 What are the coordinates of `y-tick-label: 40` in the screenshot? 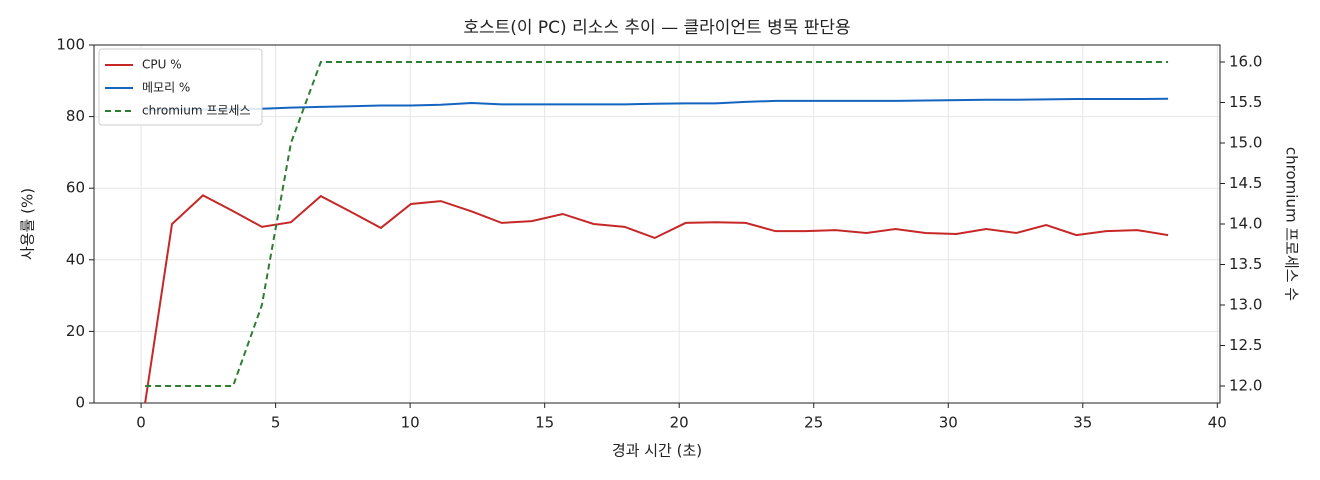 It's located at (75, 259).